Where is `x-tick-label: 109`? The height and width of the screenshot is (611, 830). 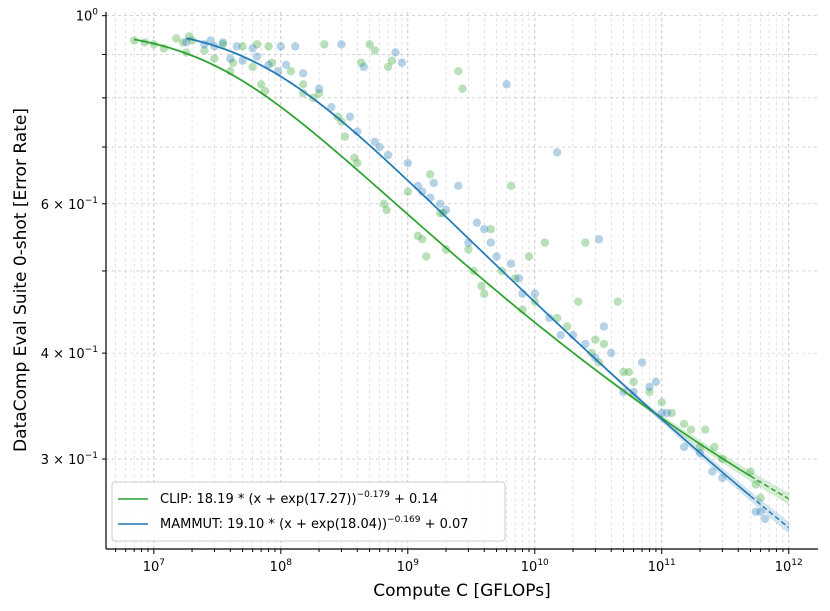
x-tick-label: 109 is located at coordinates (408, 566).